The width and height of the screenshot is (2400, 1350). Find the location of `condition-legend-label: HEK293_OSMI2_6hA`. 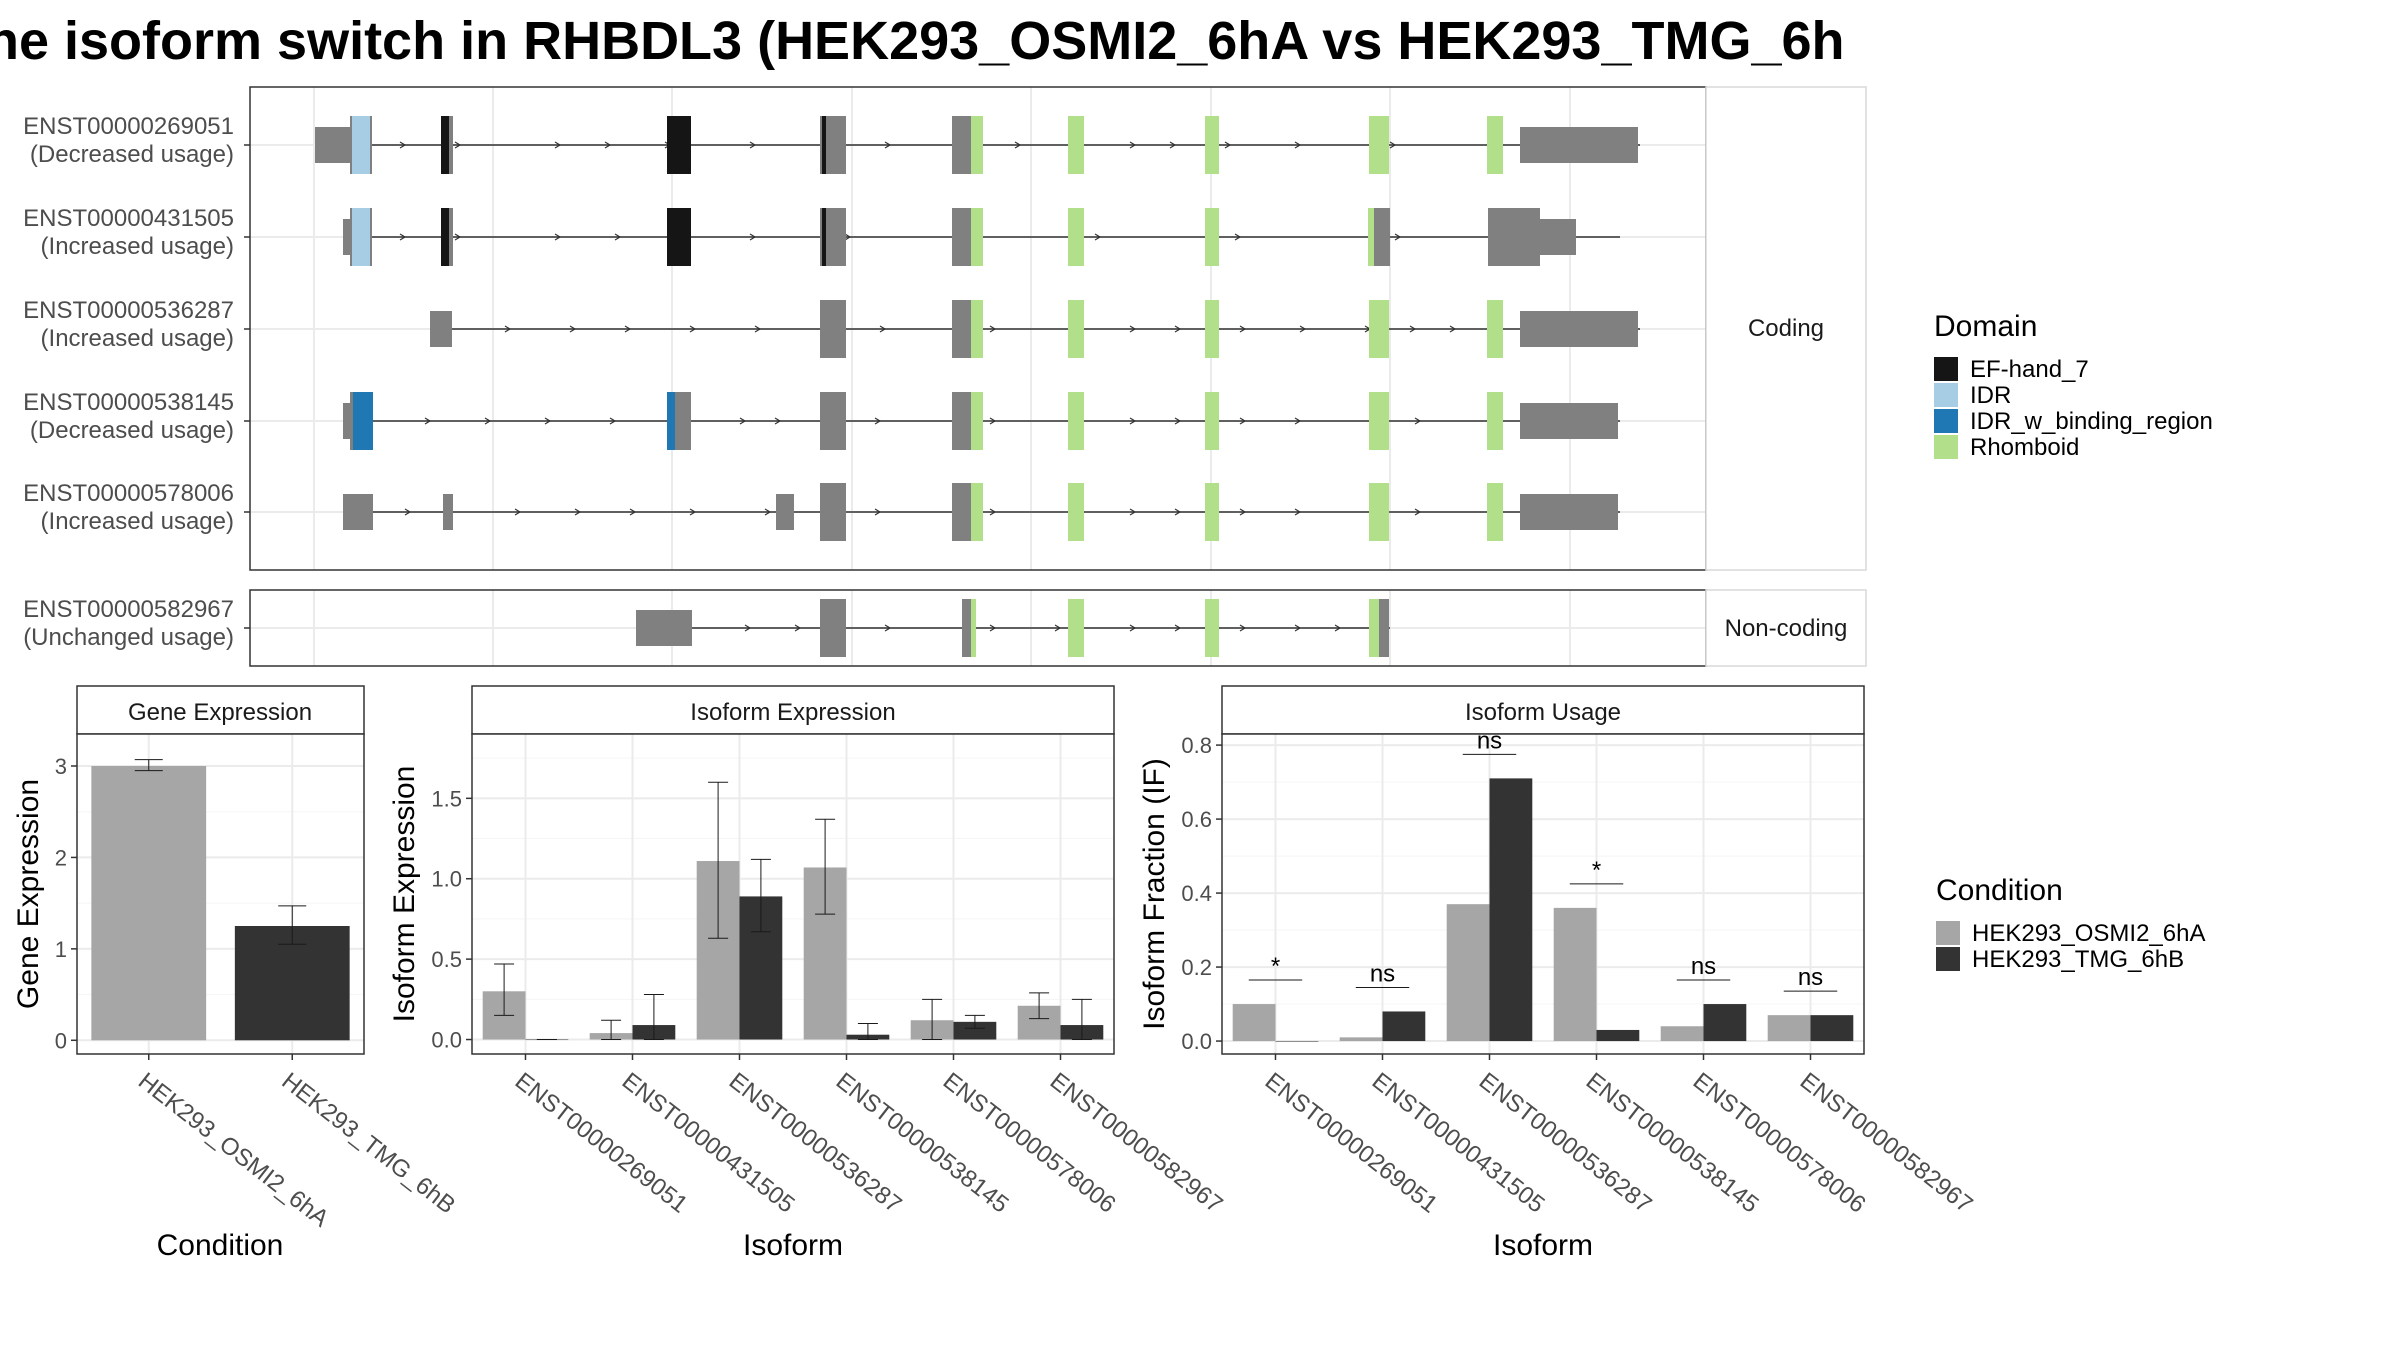

condition-legend-label: HEK293_OSMI2_6hA is located at coordinates (2088, 933).